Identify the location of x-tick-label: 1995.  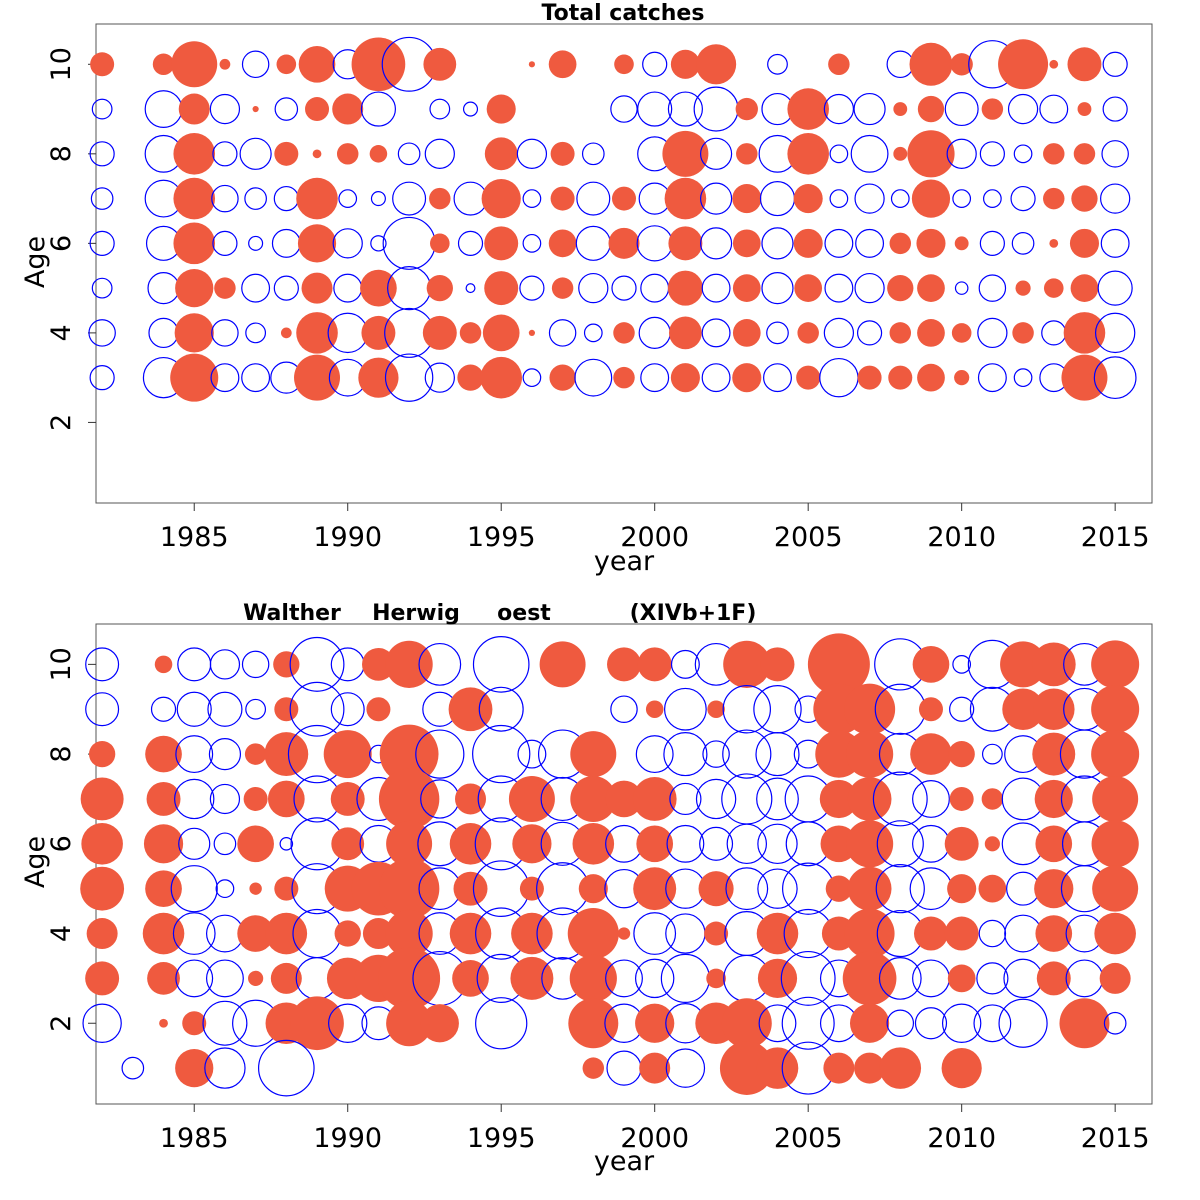
(501, 1138).